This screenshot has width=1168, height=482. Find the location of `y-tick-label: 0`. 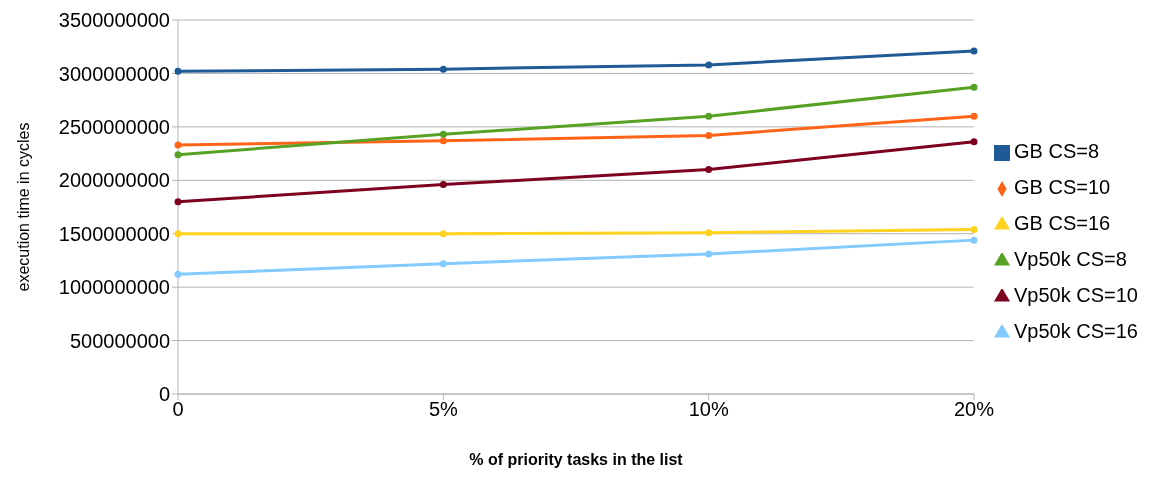

y-tick-label: 0 is located at coordinates (164, 394).